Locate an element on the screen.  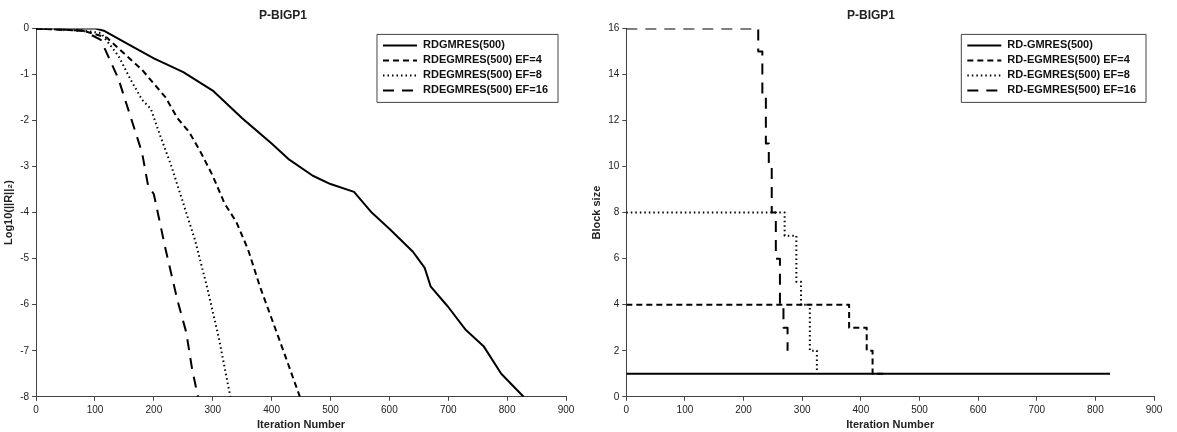
legend-label: RDEGMRES(500) EF=16 is located at coordinates (485, 89).